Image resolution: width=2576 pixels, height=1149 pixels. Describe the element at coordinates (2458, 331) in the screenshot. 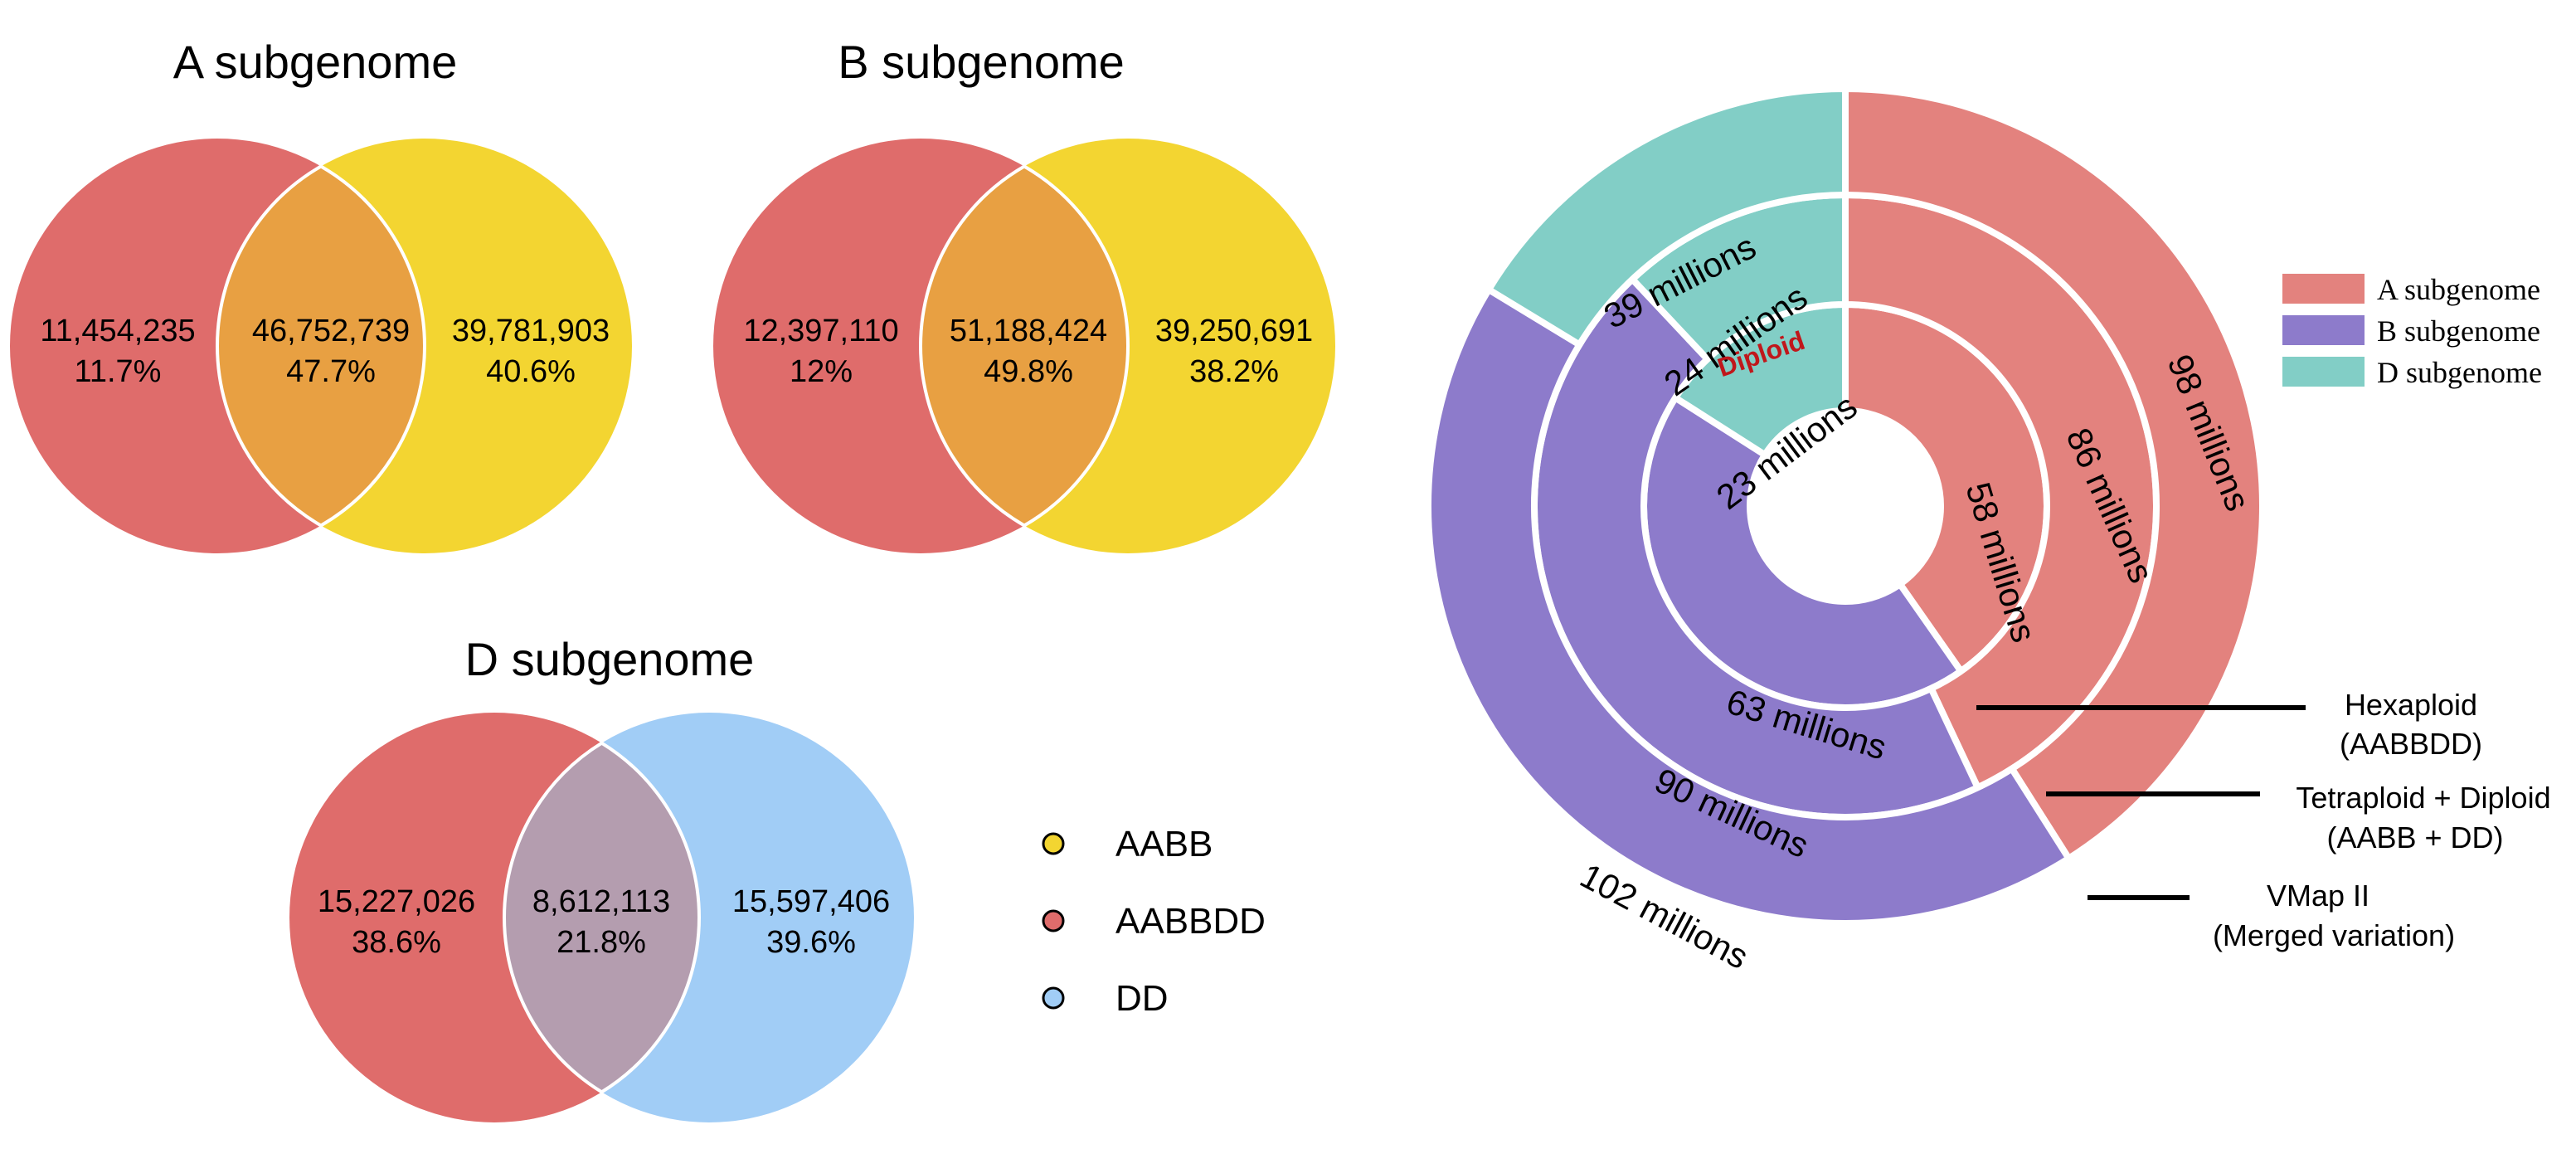

I see `legend-label: B subgenome` at that location.